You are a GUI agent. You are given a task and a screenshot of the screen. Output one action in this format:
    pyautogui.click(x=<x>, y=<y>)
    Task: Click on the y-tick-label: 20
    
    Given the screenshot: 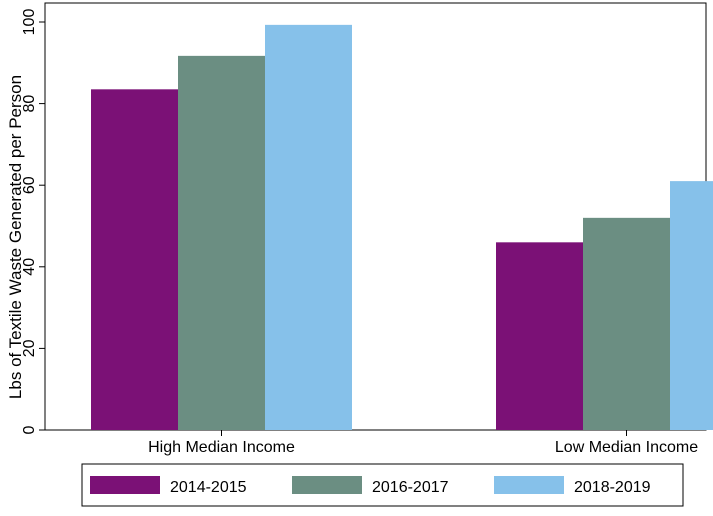 What is the action you would take?
    pyautogui.click(x=29, y=348)
    